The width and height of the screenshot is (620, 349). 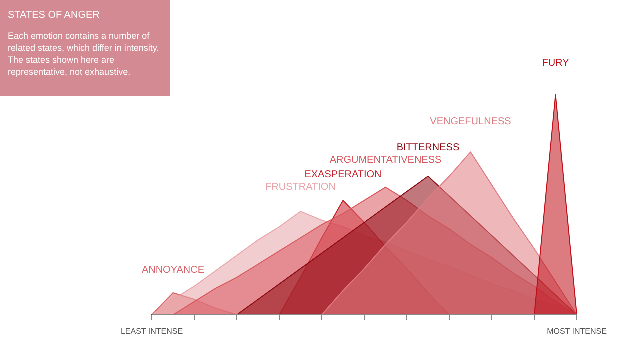 I want to click on text: BITTERNESS, so click(x=428, y=148).